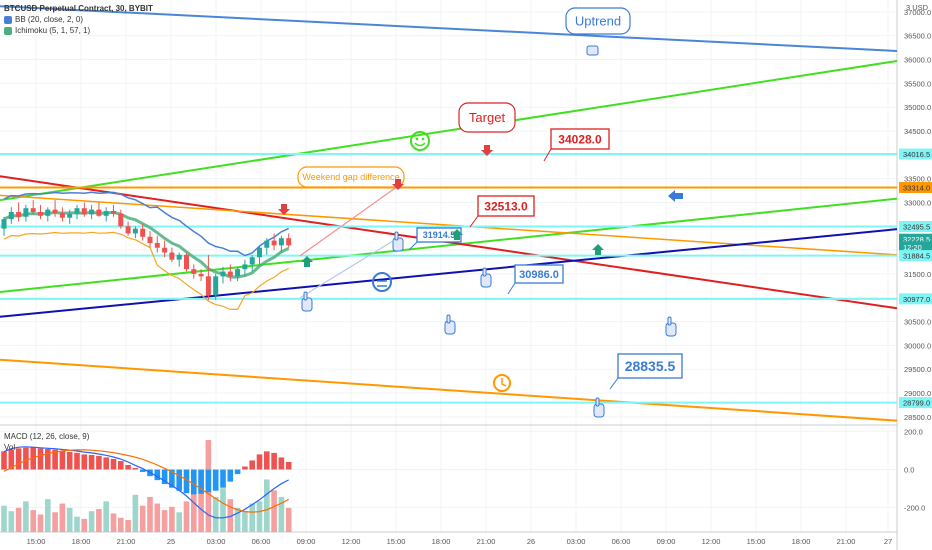  What do you see at coordinates (78, 30) in the screenshot?
I see `ichimoku-legend: Ichimoku (5, 1, 57, 1)` at bounding box center [78, 30].